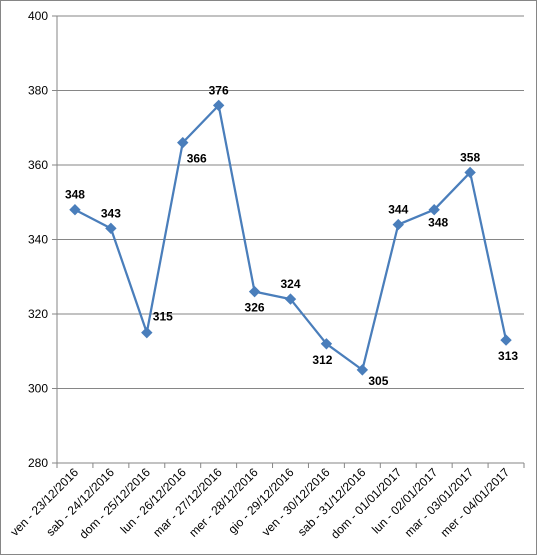  I want to click on y-tick-labels: 280 300 320 340 360 380 400, so click(38, 239).